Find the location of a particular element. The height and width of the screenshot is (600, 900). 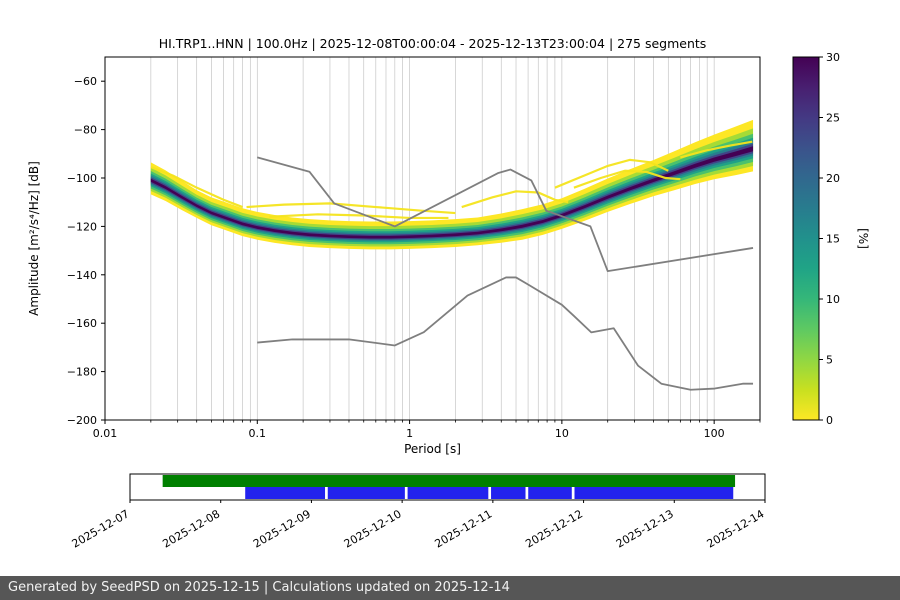

y-tick-label: −120 is located at coordinates (82, 226).